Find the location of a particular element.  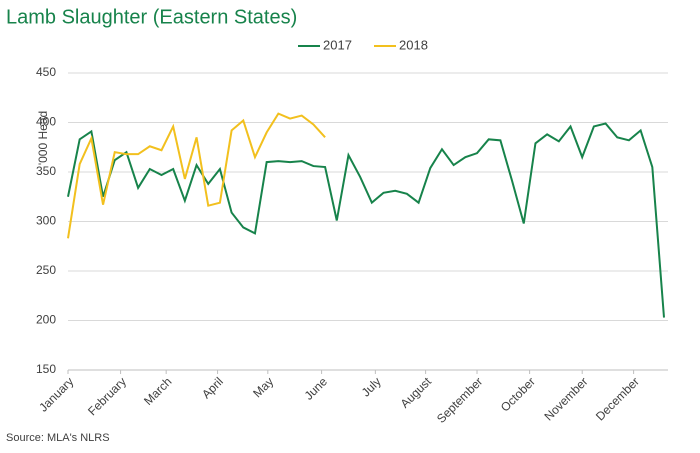

x-tick-label: July is located at coordinates (371, 386).